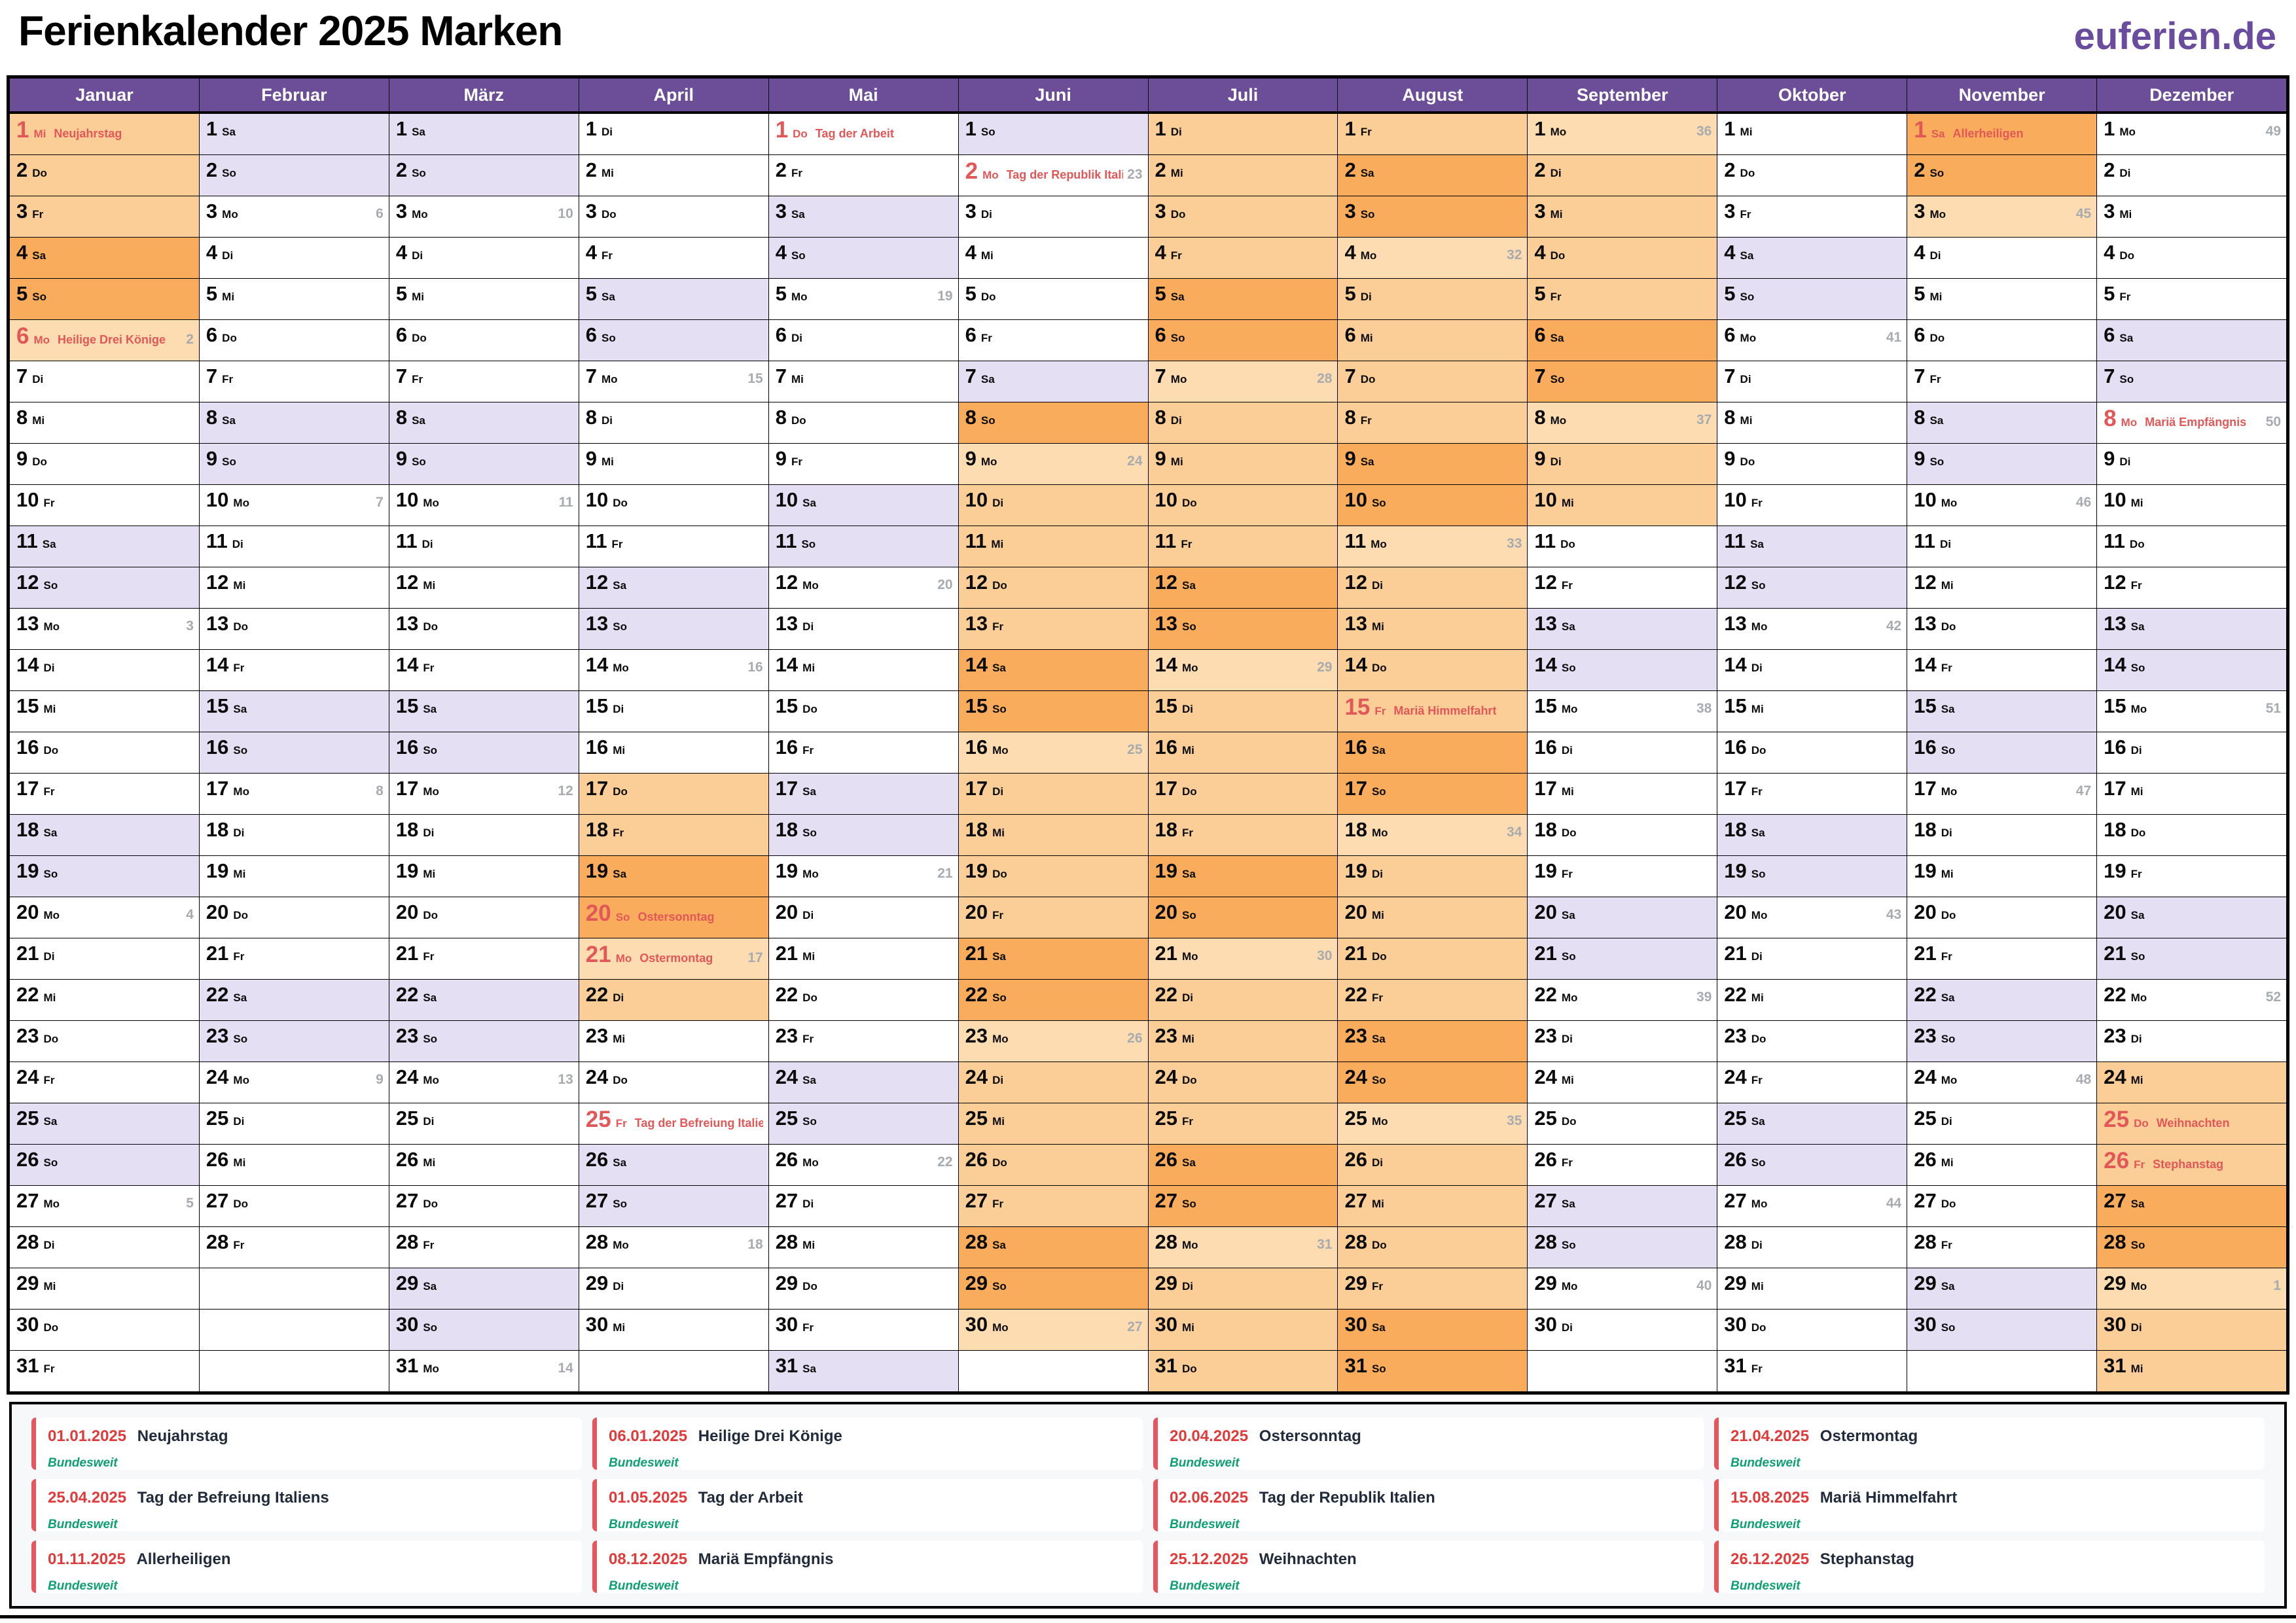 The height and width of the screenshot is (1623, 2296). Describe the element at coordinates (2174, 36) in the screenshot. I see `euferien-logo: euferien.de` at that location.